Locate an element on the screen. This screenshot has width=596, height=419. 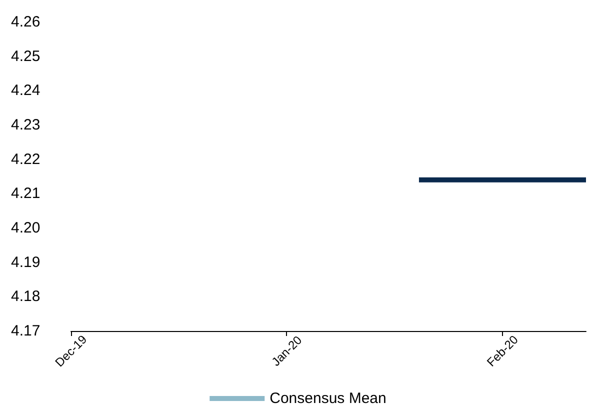
y-tick-label: 4.24 is located at coordinates (25, 91).